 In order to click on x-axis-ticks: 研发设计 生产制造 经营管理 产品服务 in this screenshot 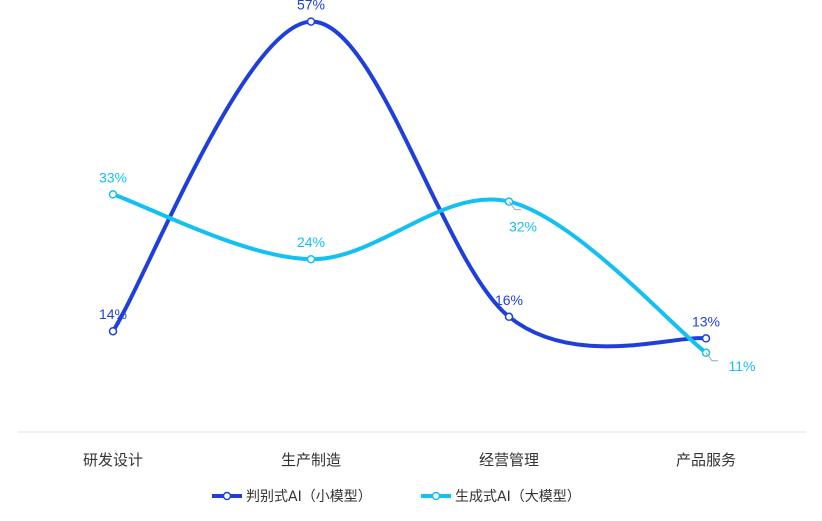, I will do `click(409, 460)`.